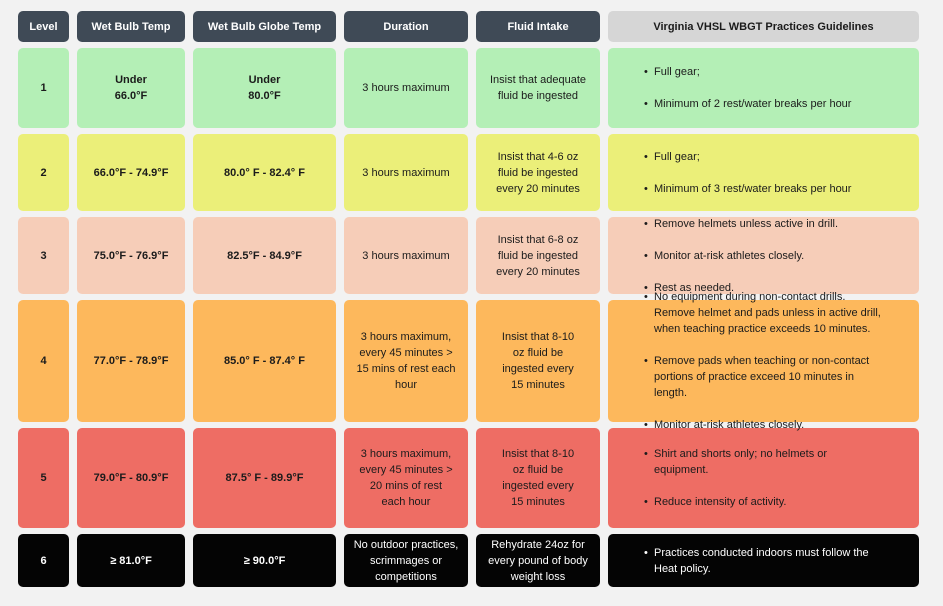 This screenshot has width=943, height=606. What do you see at coordinates (43, 560) in the screenshot?
I see `level-cell: 6` at bounding box center [43, 560].